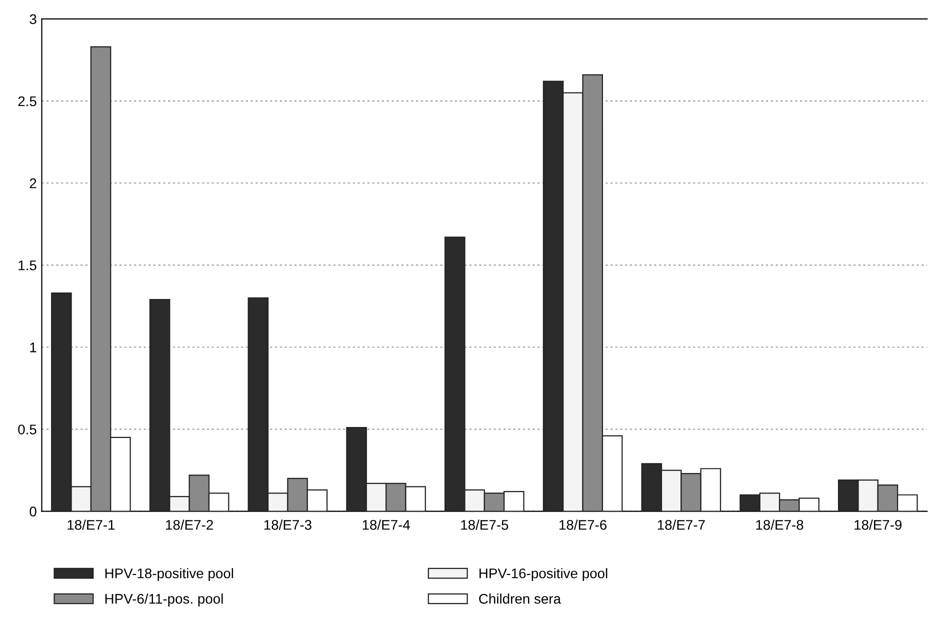 Image resolution: width=928 pixels, height=632 pixels. I want to click on y-tick-label: 1, so click(33, 347).